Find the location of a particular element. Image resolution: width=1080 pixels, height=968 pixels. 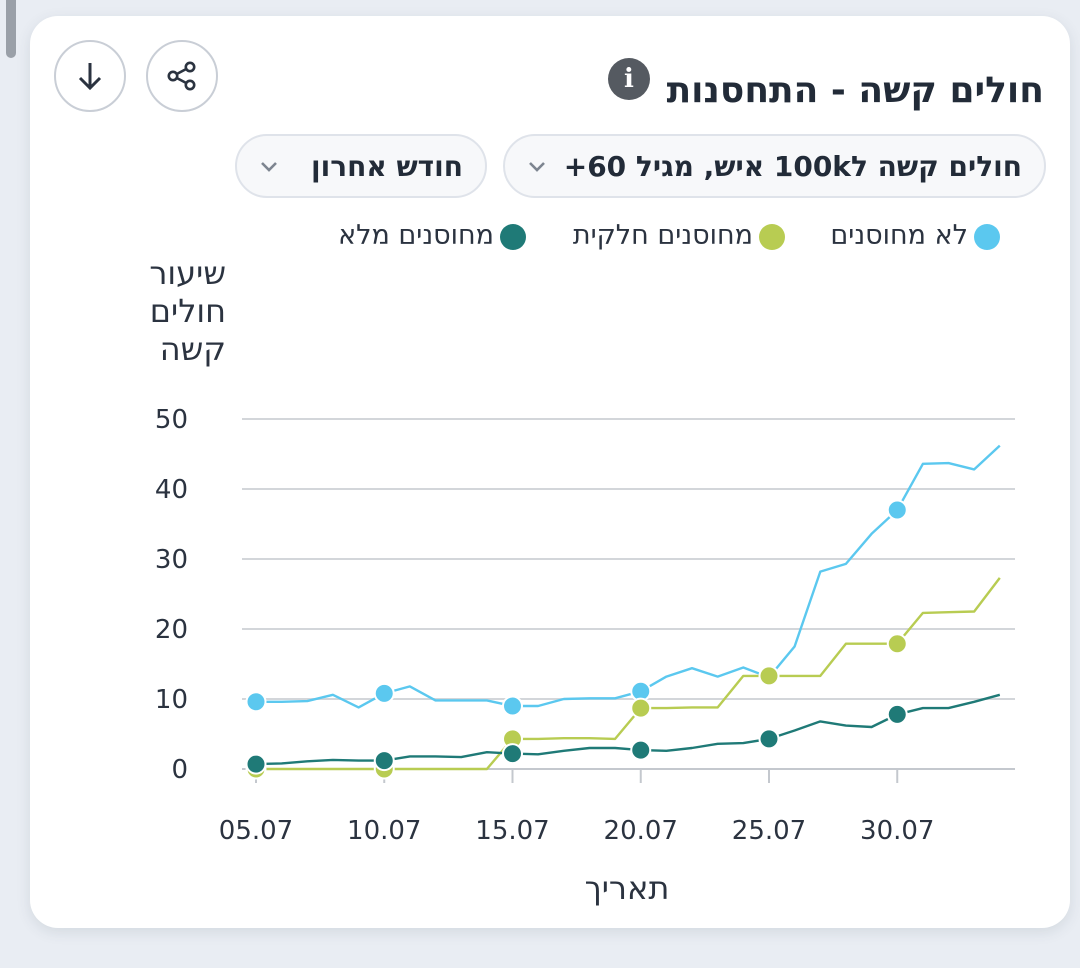

y-tick-label: 0 is located at coordinates (179, 770).